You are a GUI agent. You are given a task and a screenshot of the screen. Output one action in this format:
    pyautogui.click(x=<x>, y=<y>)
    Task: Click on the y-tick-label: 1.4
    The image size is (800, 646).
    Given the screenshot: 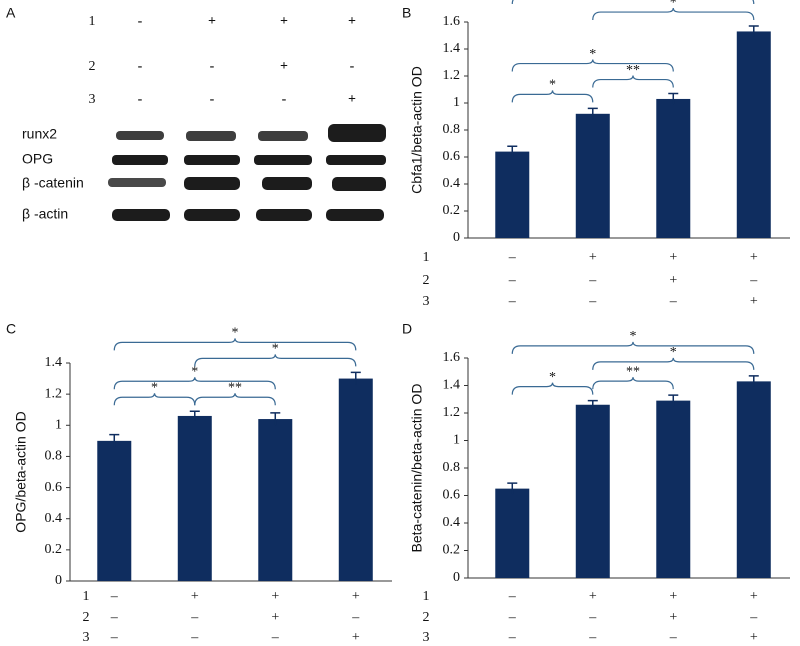 What is the action you would take?
    pyautogui.click(x=54, y=362)
    